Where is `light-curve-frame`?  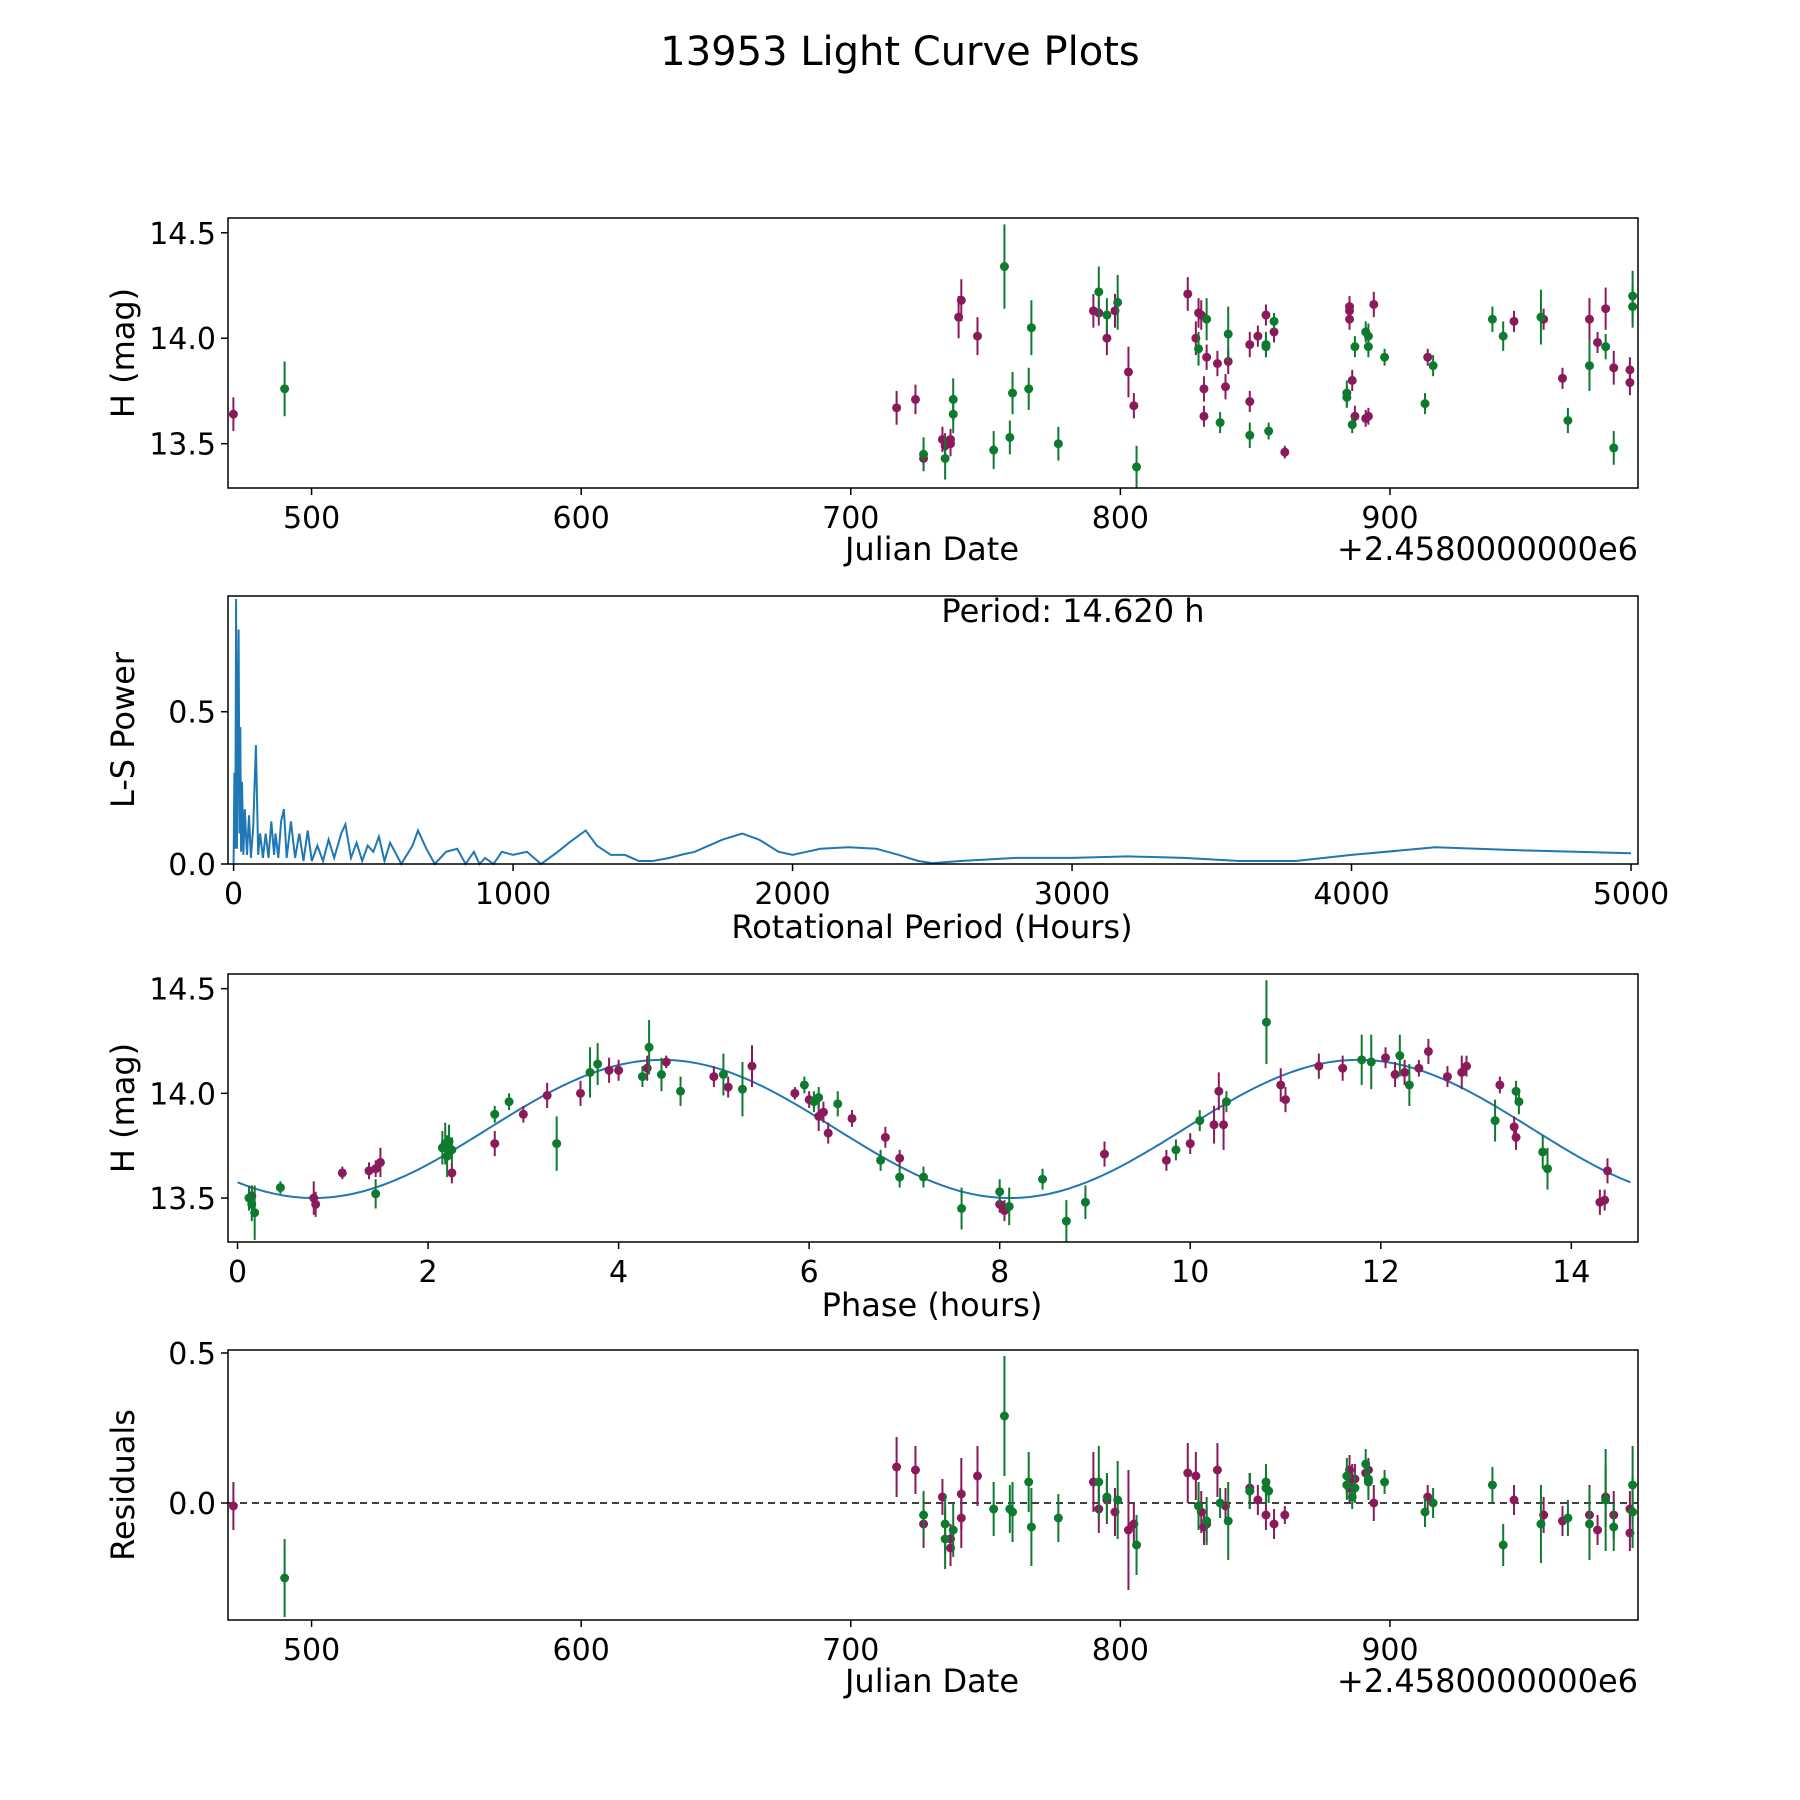 light-curve-frame is located at coordinates (933, 353).